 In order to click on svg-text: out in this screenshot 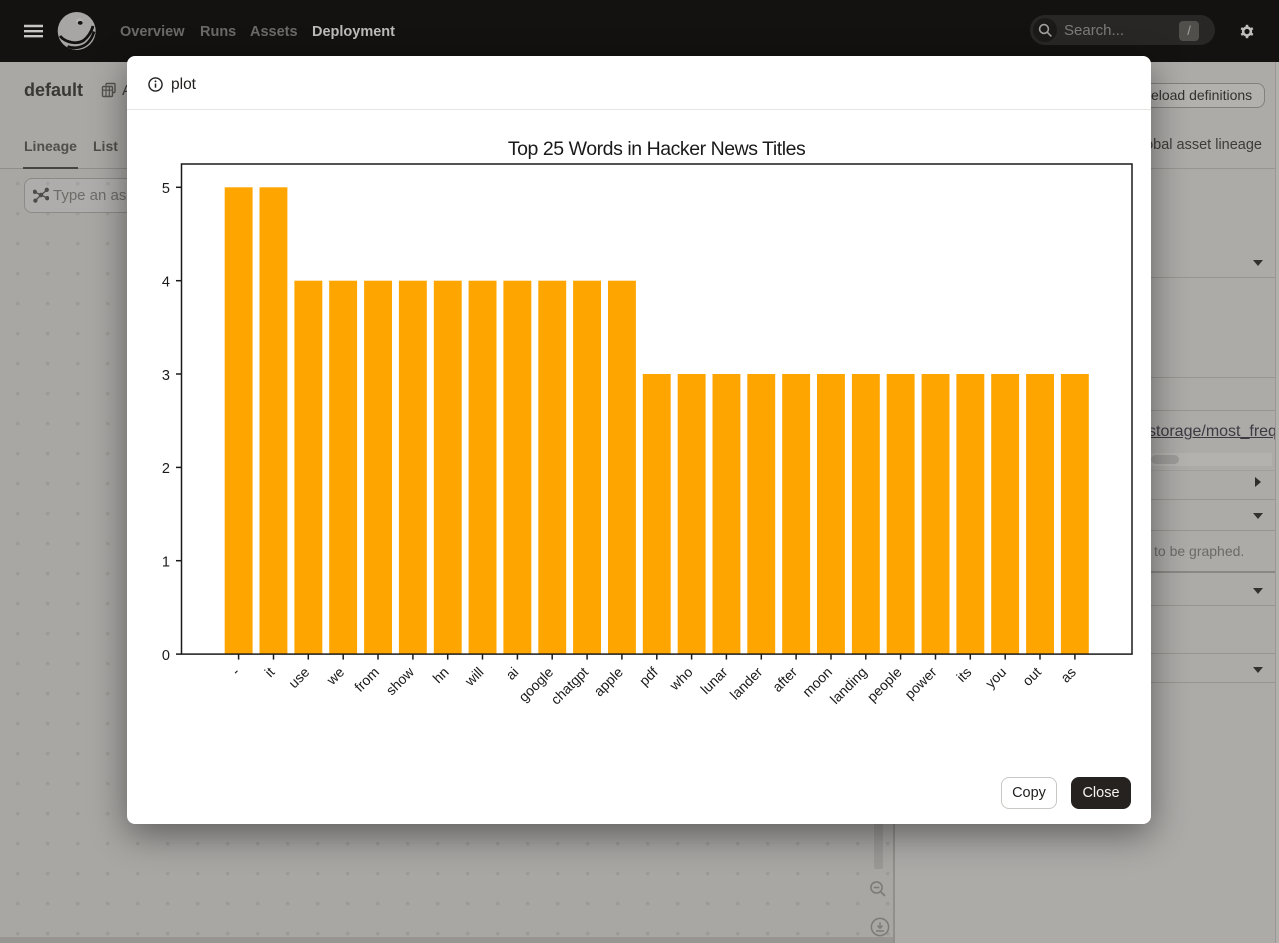, I will do `click(1031, 676)`.